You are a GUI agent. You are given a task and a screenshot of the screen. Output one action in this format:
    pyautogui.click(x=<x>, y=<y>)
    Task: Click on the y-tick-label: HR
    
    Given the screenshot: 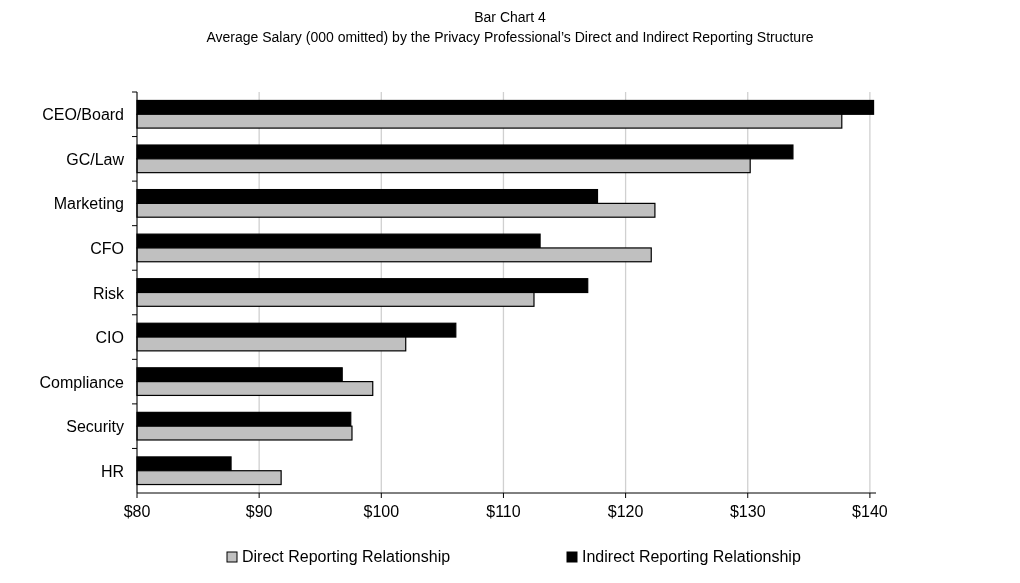 What is the action you would take?
    pyautogui.click(x=112, y=471)
    